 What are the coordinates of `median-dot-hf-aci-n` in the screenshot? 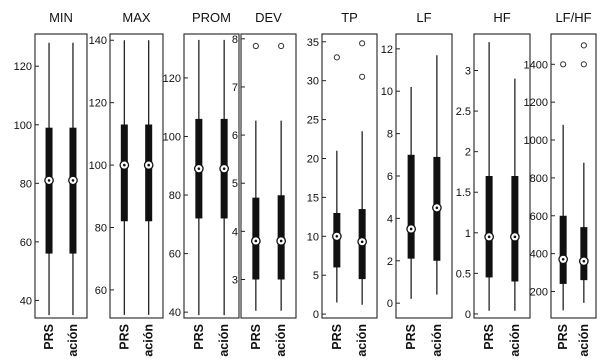 It's located at (515, 237).